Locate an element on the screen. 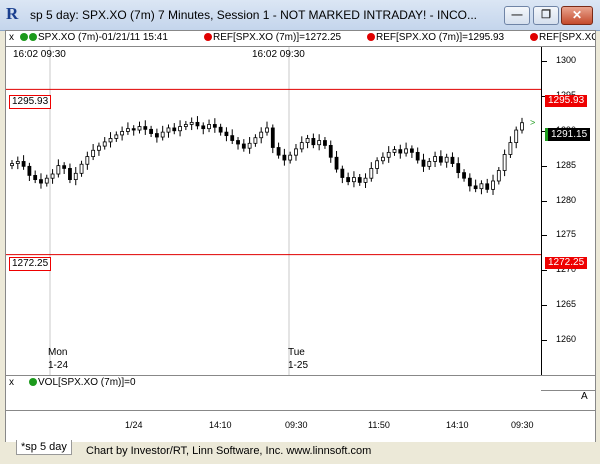 This screenshot has height=464, width=600. day-name: Tue is located at coordinates (296, 352).